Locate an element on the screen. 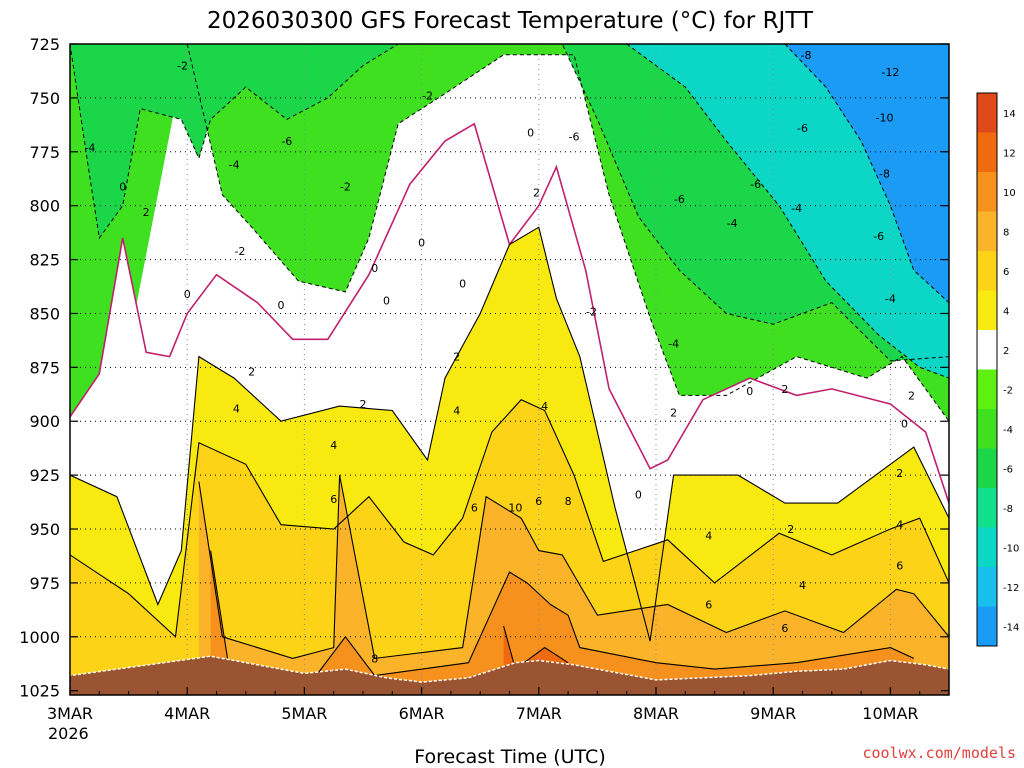 The width and height of the screenshot is (1024, 768). x-tick-label: 5MAR is located at coordinates (304, 713).